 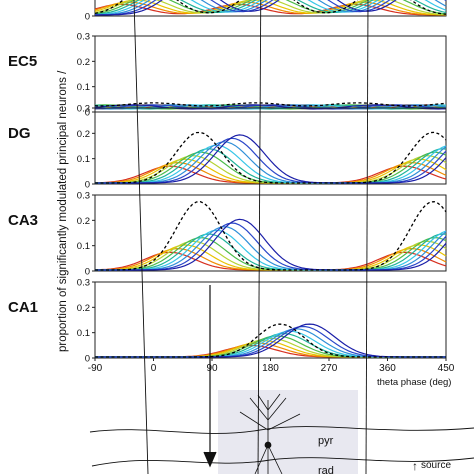 I want to click on panel-top: 0, so click(x=266, y=11).